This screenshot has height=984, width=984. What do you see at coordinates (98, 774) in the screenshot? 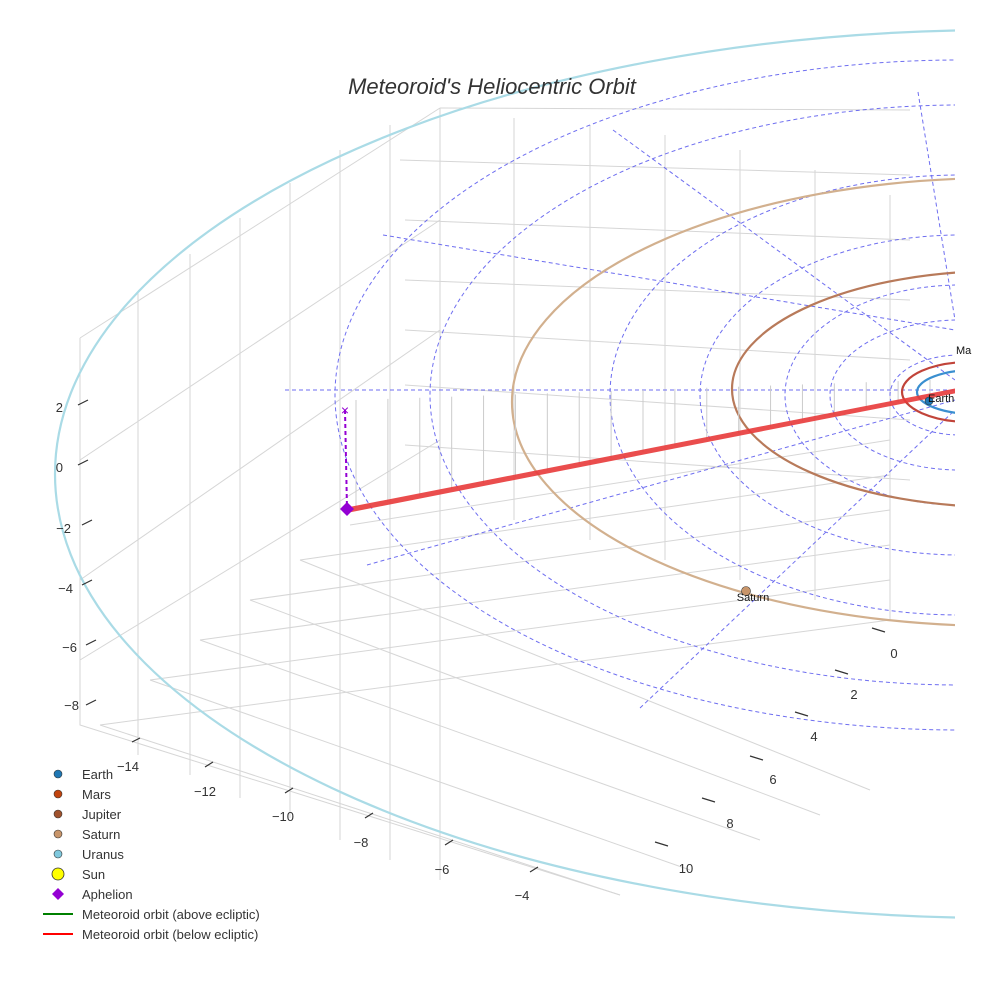
I see `legend-label: Earth` at bounding box center [98, 774].